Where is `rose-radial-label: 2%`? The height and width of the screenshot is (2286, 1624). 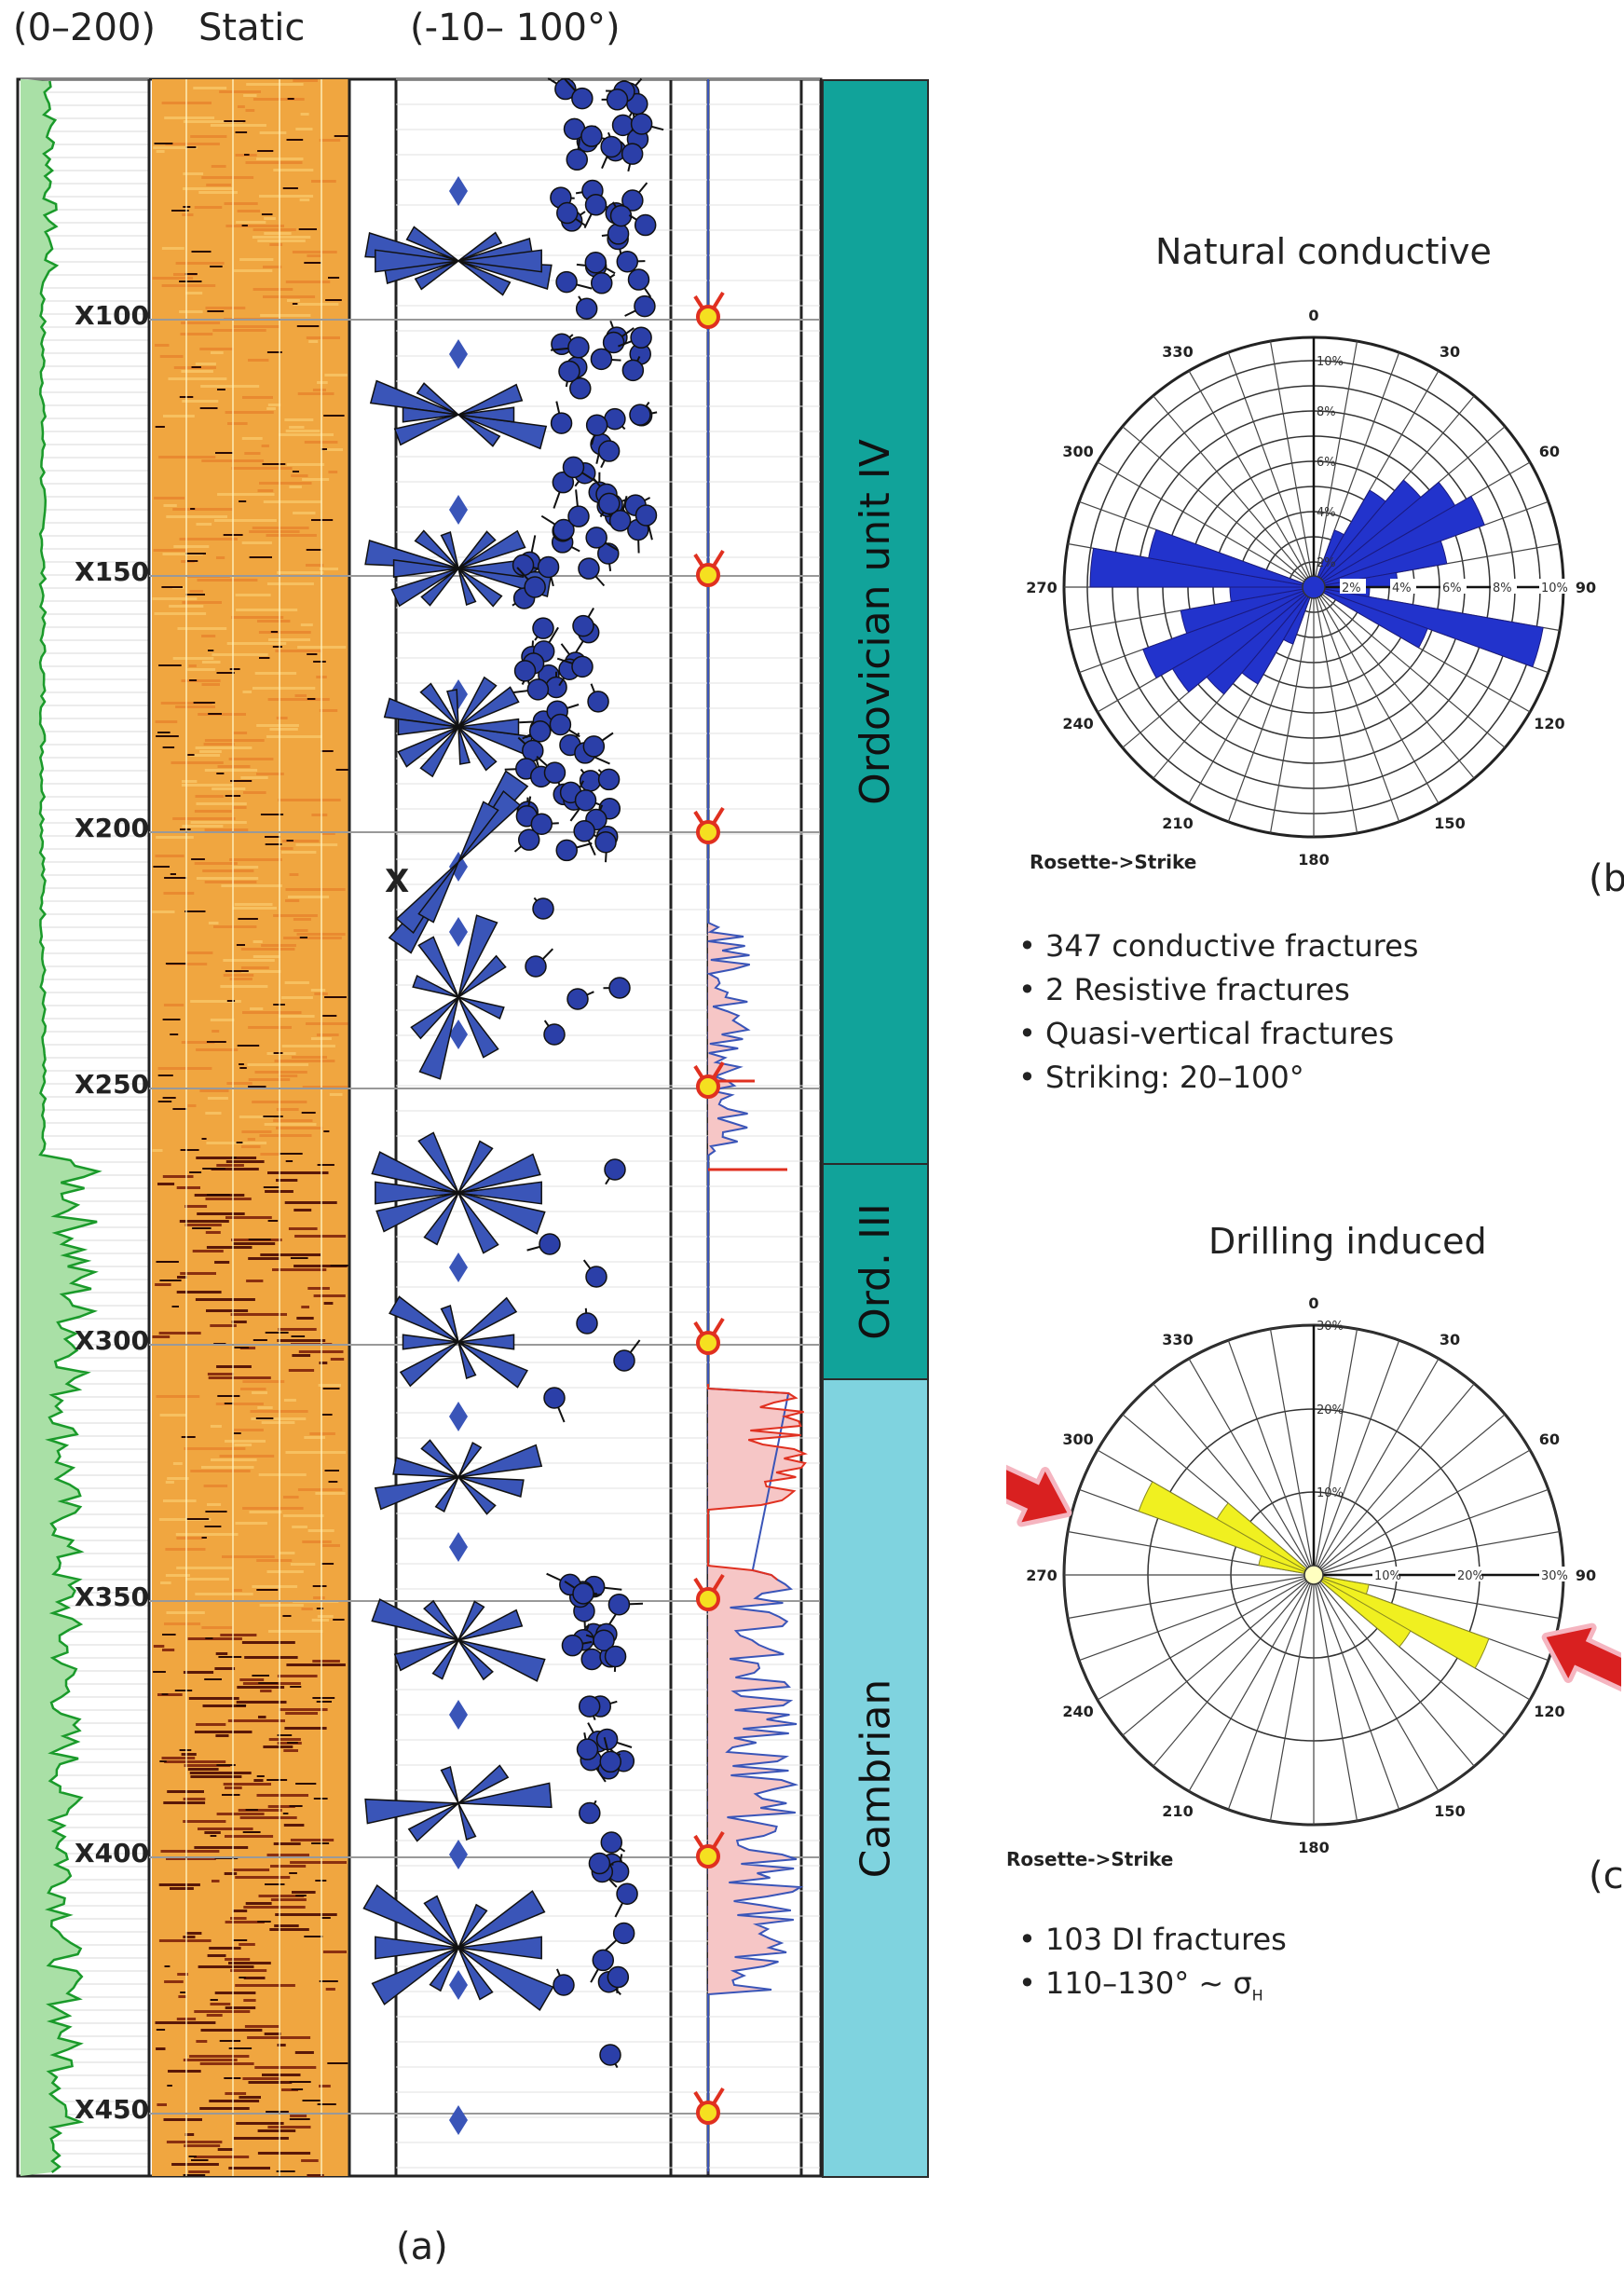
rose-radial-label: 2% is located at coordinates (1352, 588).